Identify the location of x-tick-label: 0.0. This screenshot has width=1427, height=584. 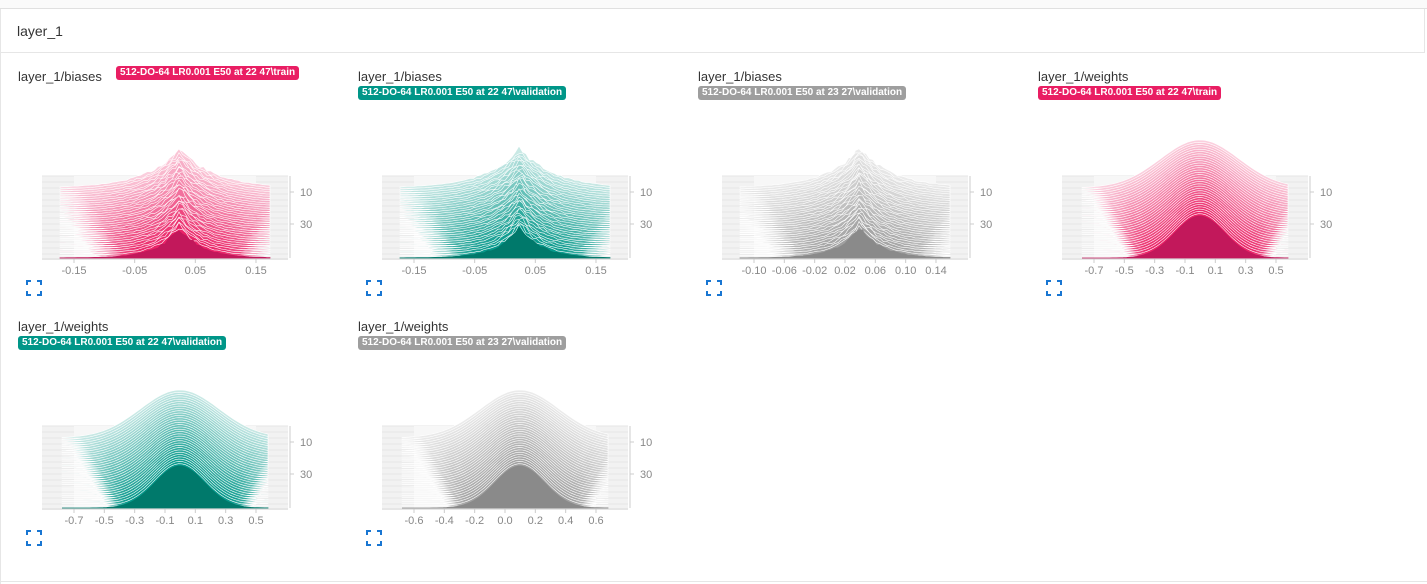
(504, 521).